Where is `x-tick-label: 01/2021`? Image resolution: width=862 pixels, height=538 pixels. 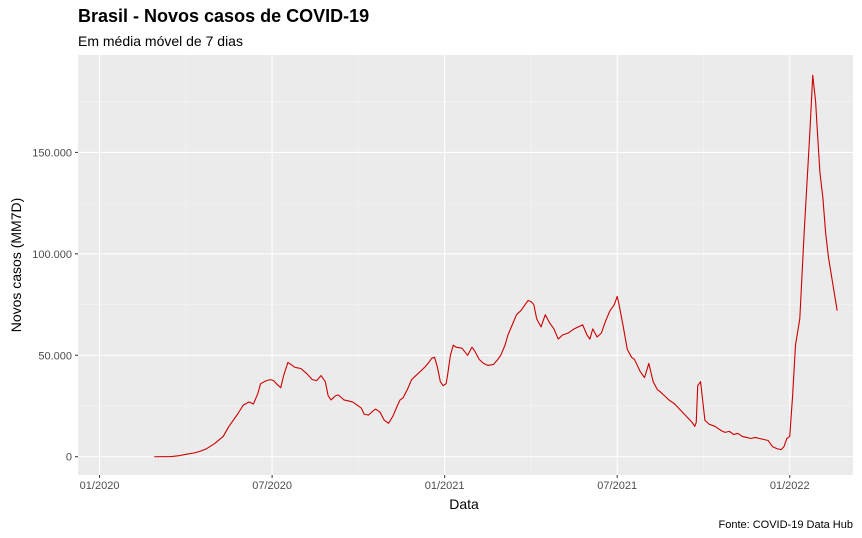
x-tick-label: 01/2021 is located at coordinates (445, 486).